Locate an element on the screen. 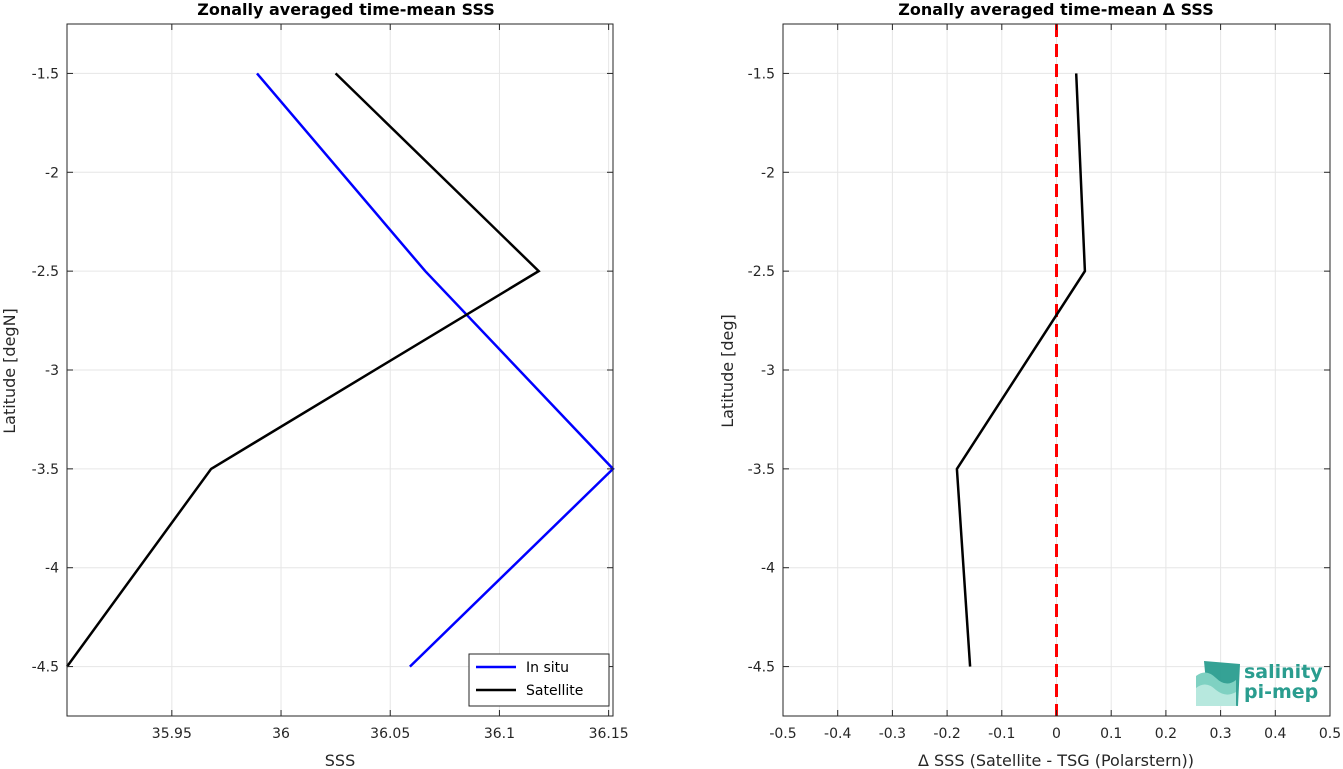 Image resolution: width=1343 pixels, height=769 pixels. sss-xtick-label: 36.1 is located at coordinates (499, 734).